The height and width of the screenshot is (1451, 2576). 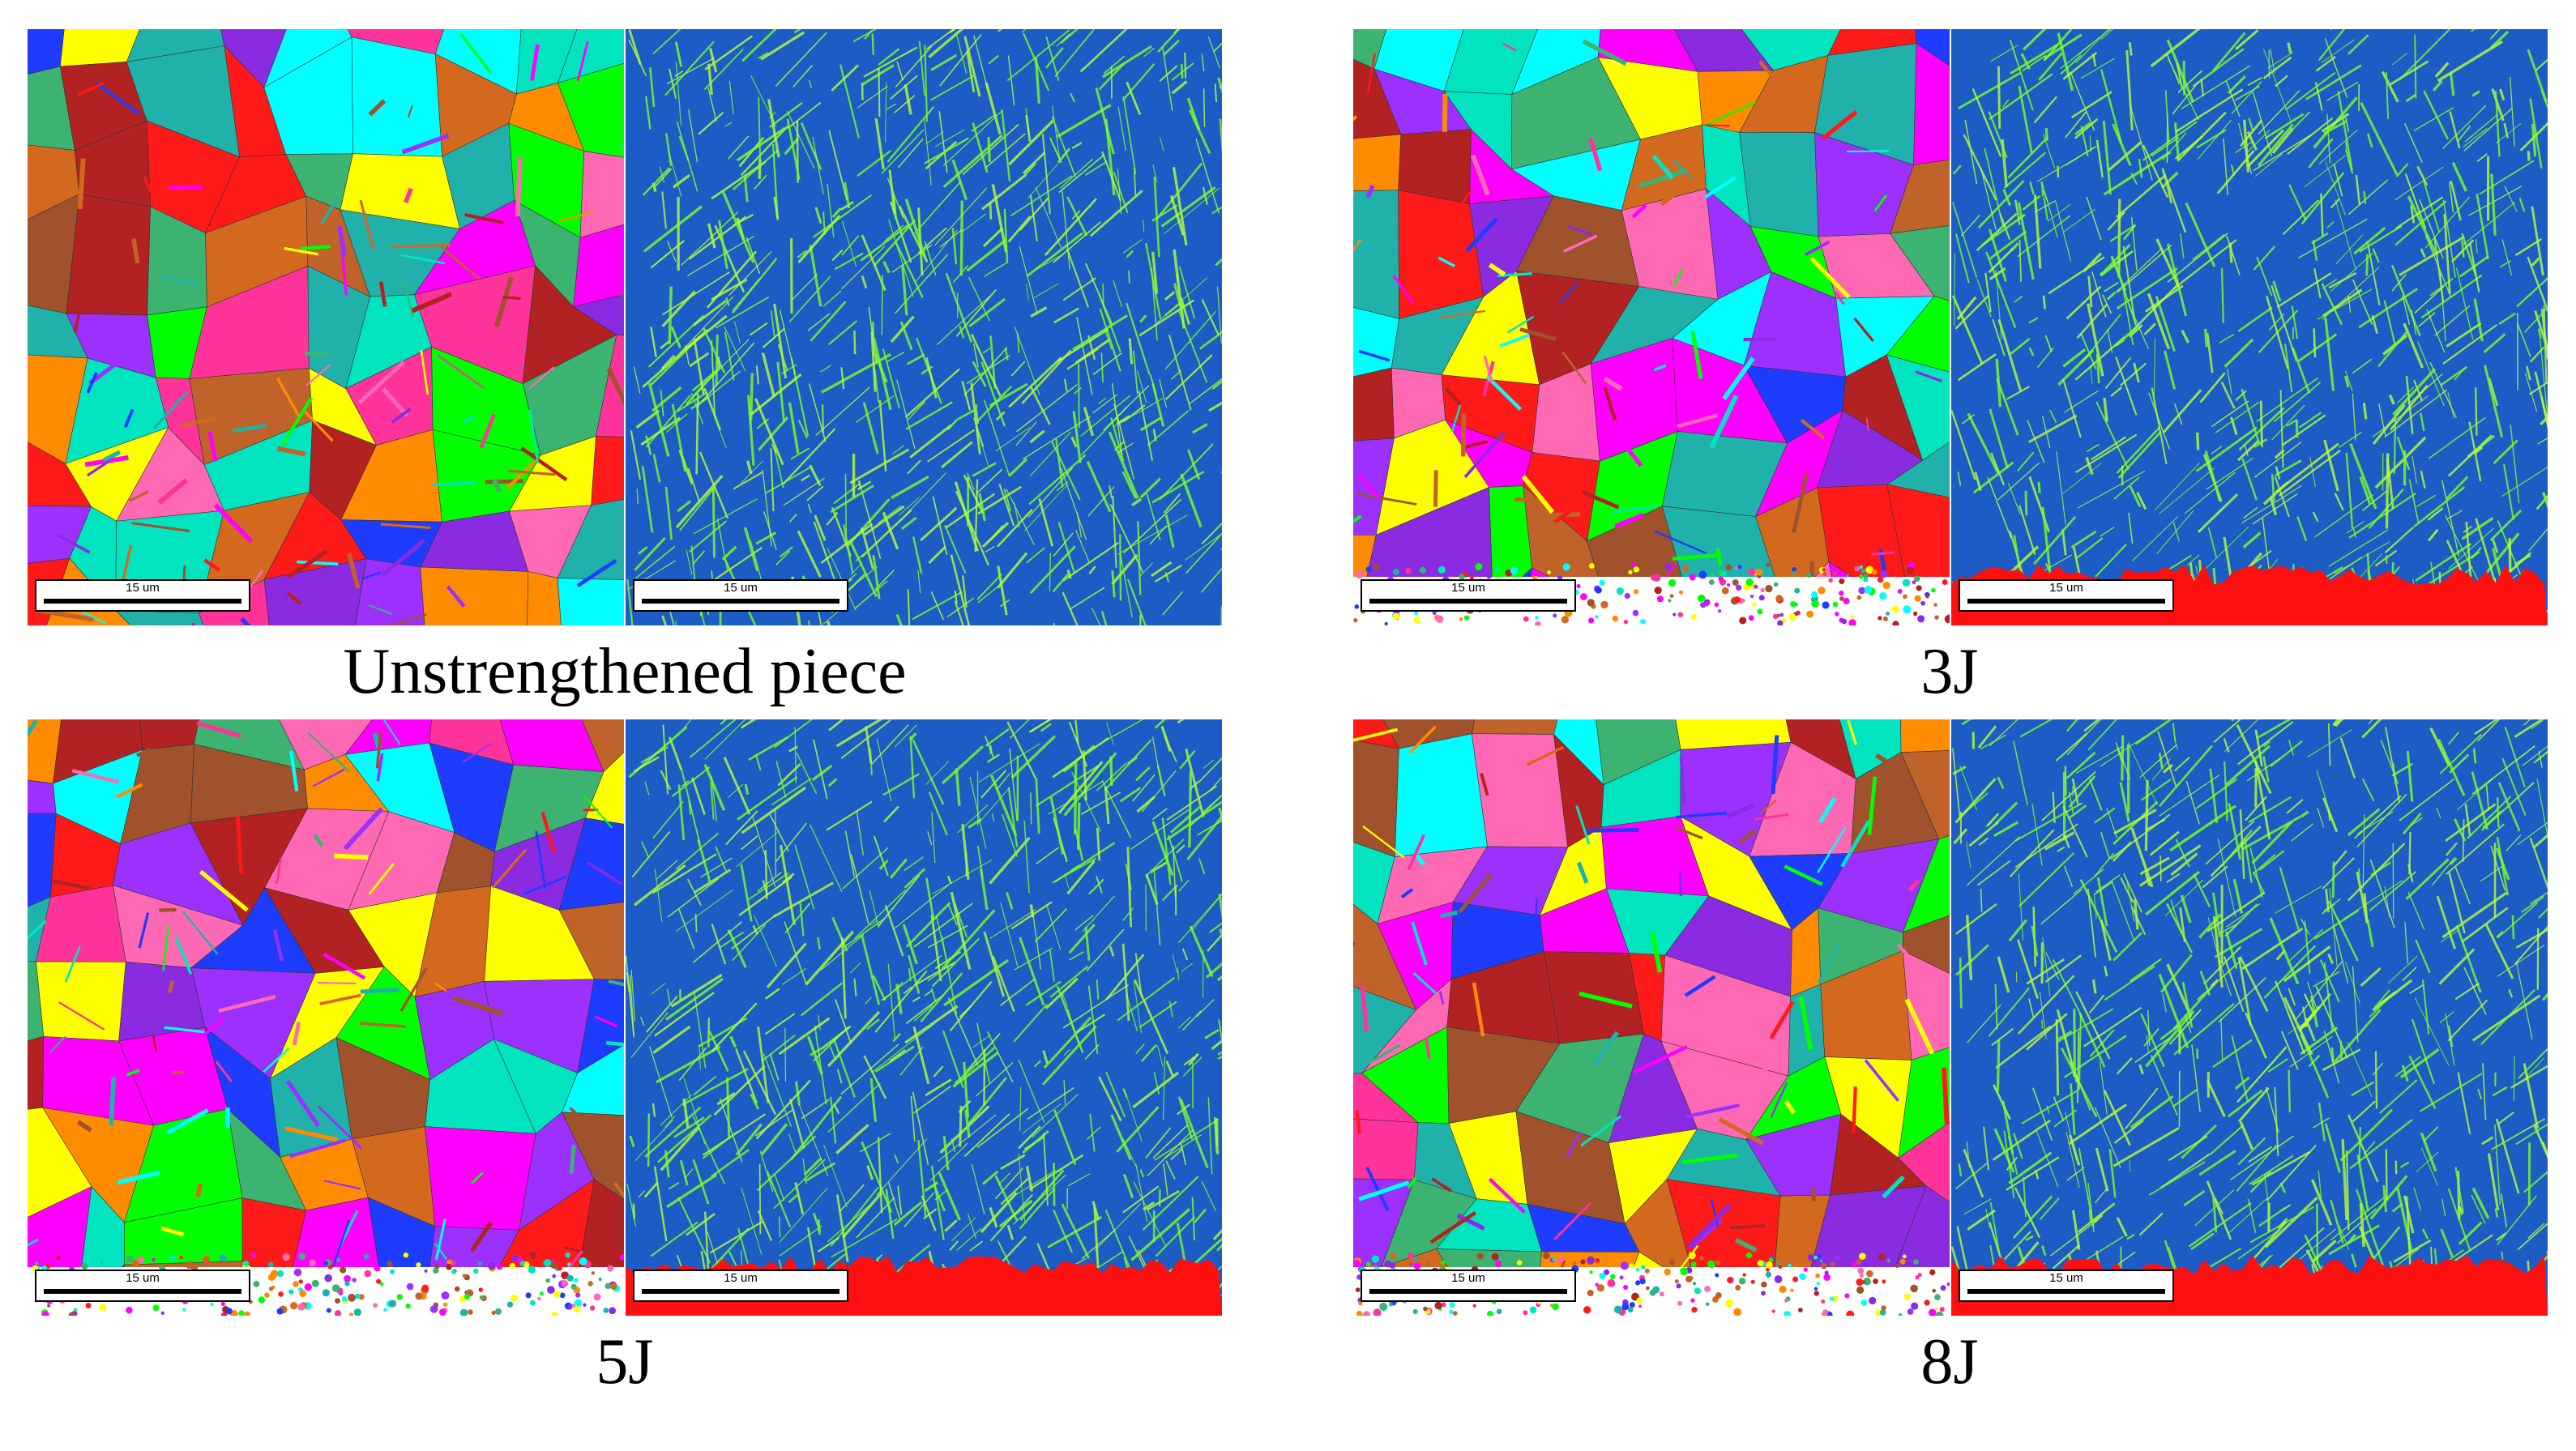 What do you see at coordinates (142, 595) in the screenshot?
I see `scale-bar-box` at bounding box center [142, 595].